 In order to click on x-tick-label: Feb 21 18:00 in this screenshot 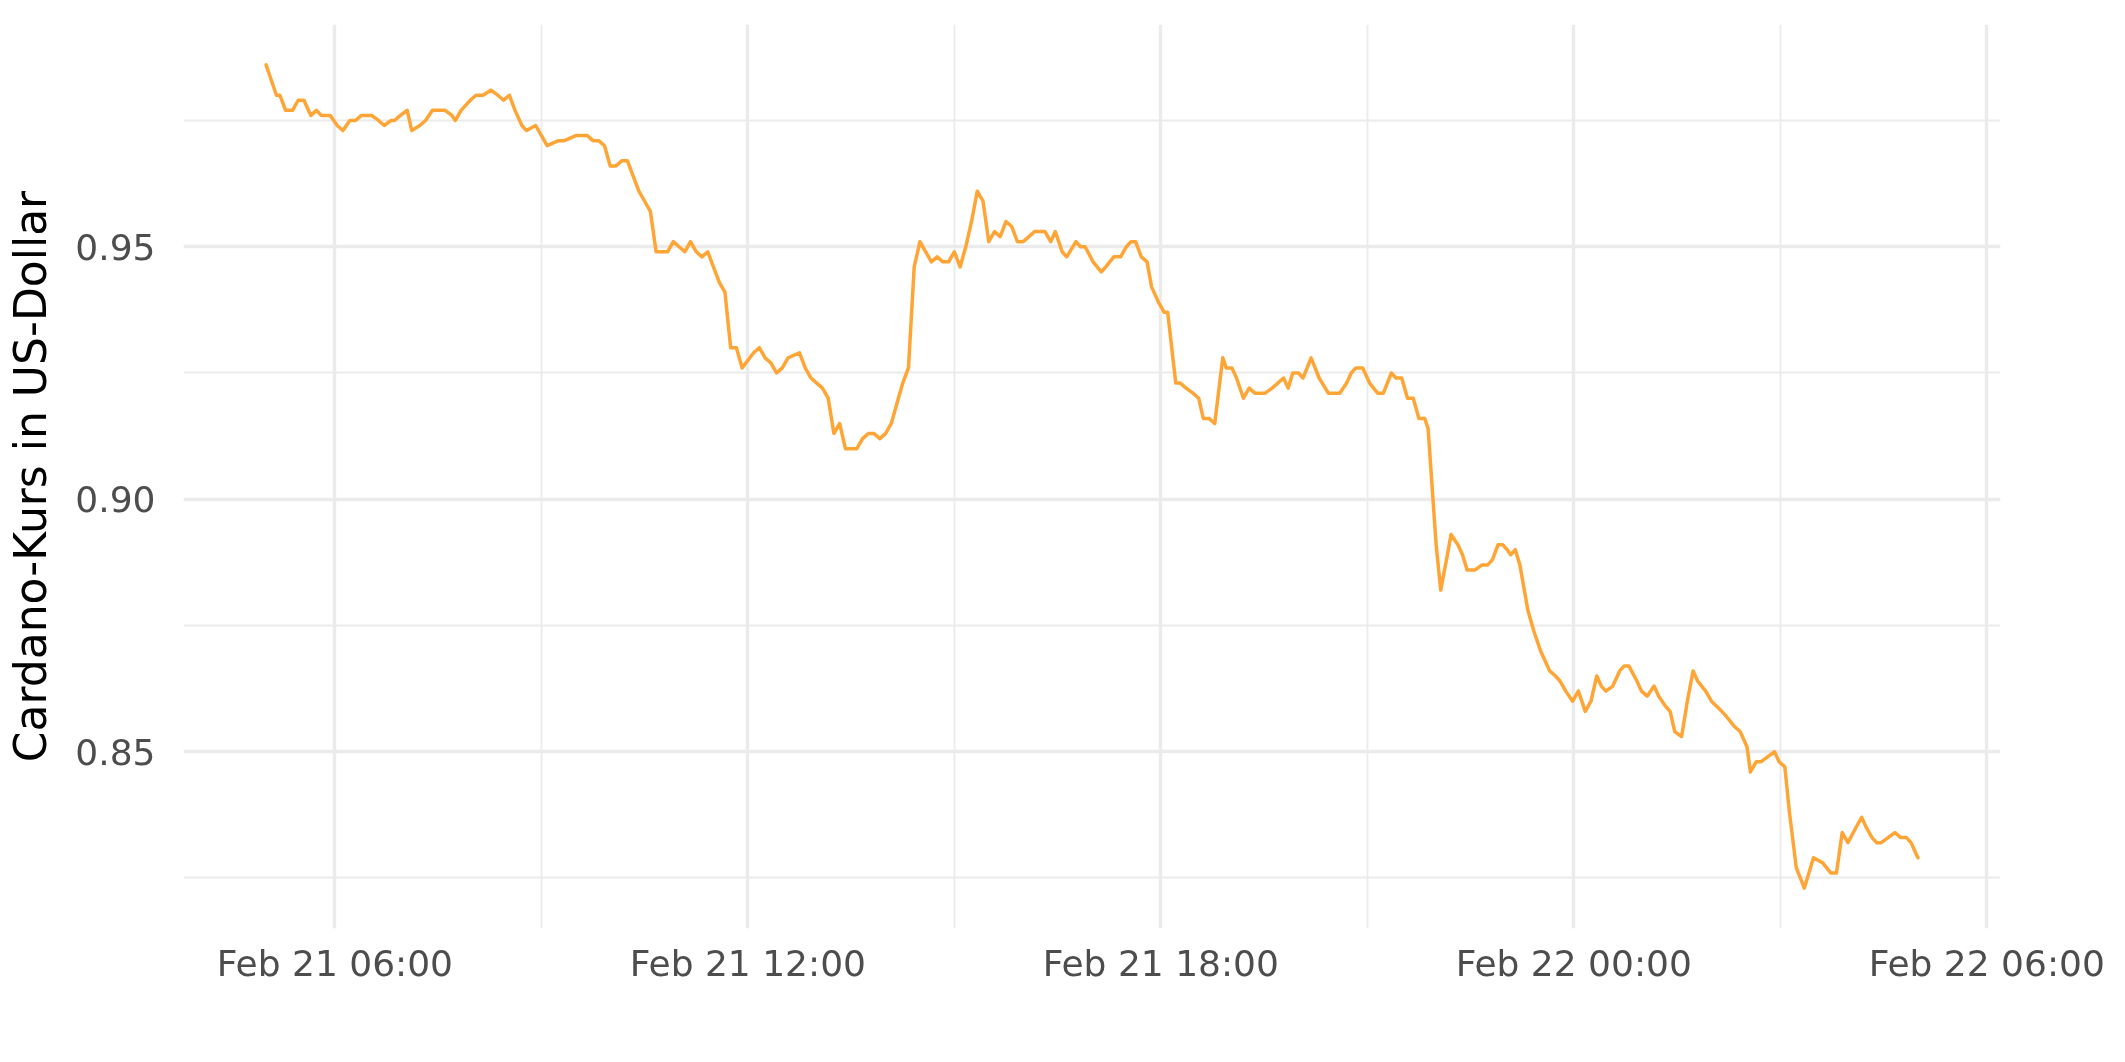, I will do `click(1160, 963)`.